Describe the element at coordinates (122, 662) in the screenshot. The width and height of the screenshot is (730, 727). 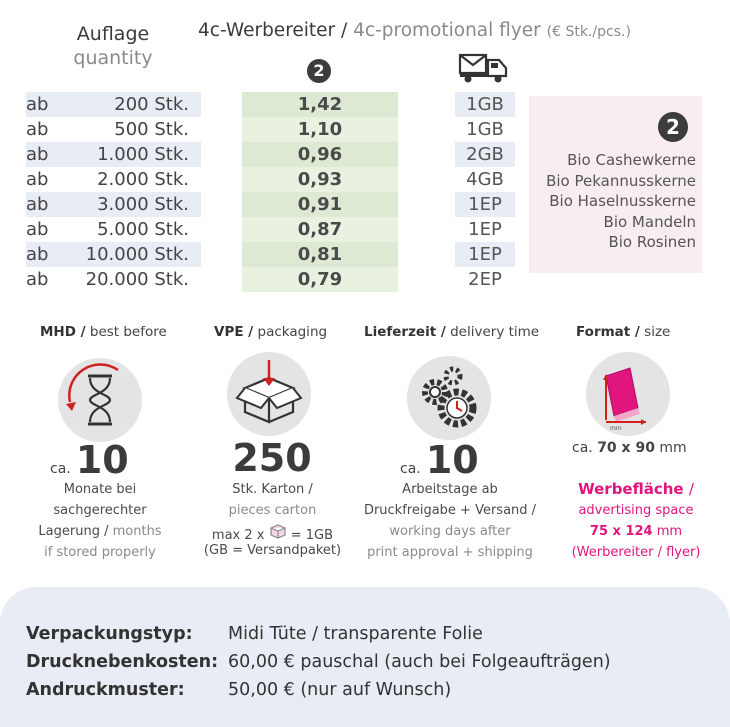
I see `footer-label: Drucknebenkosten:` at that location.